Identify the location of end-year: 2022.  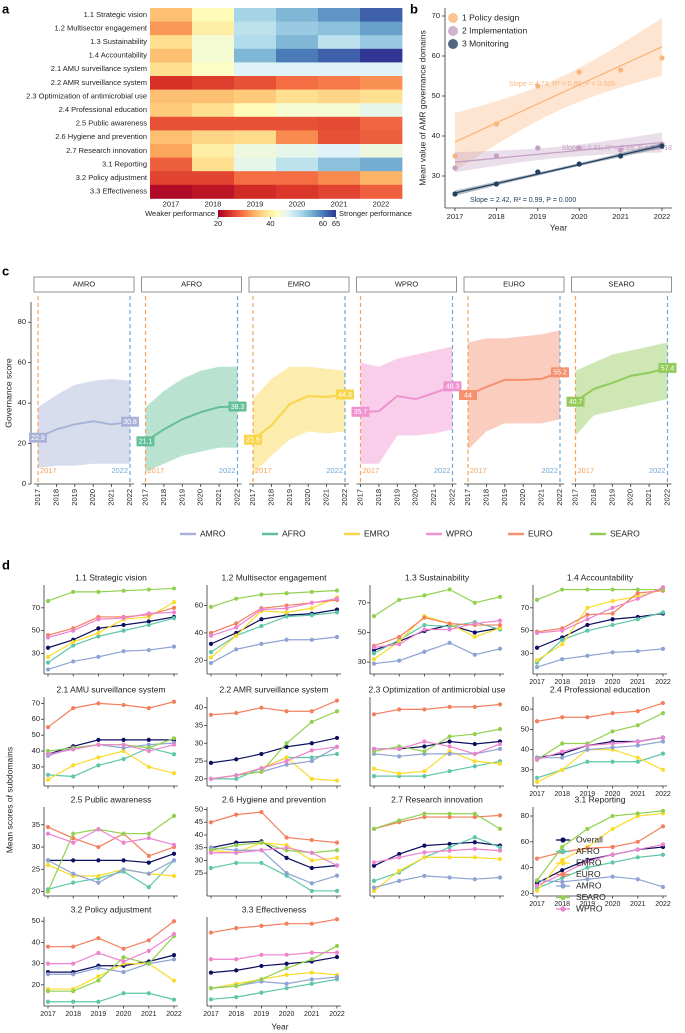
(442, 470).